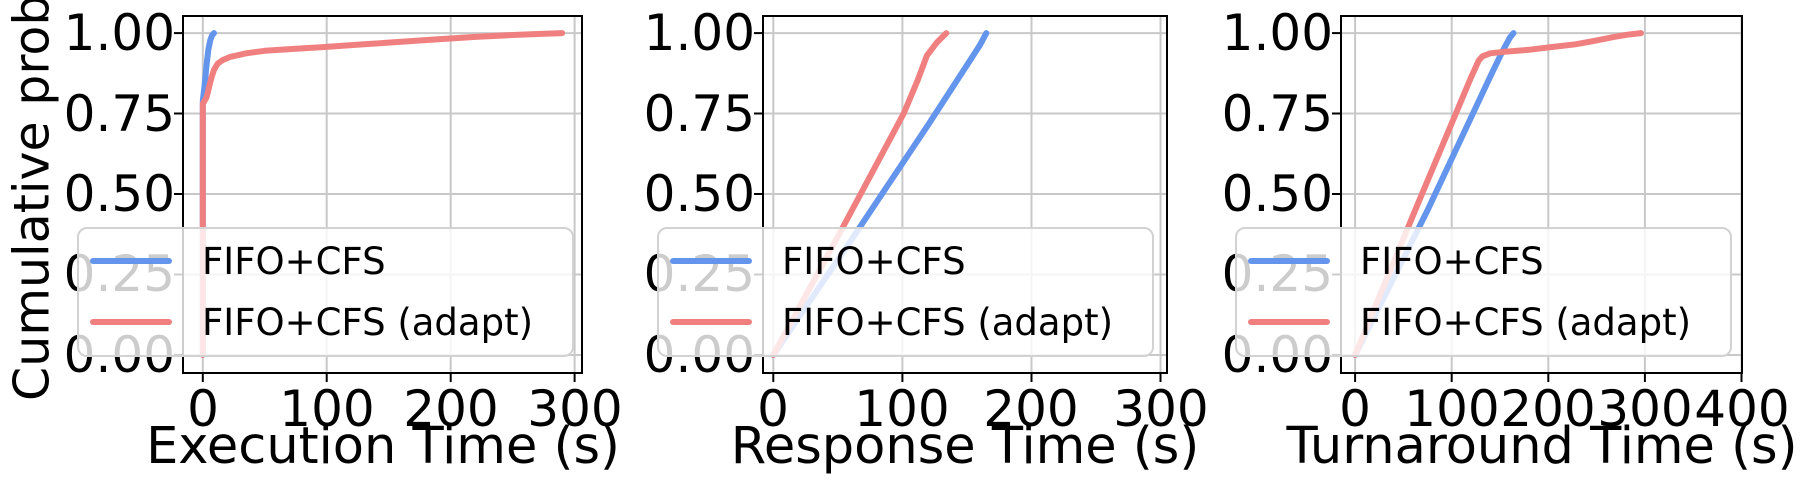  What do you see at coordinates (383, 446) in the screenshot?
I see `x-axis-label: Execution Time (s)` at bounding box center [383, 446].